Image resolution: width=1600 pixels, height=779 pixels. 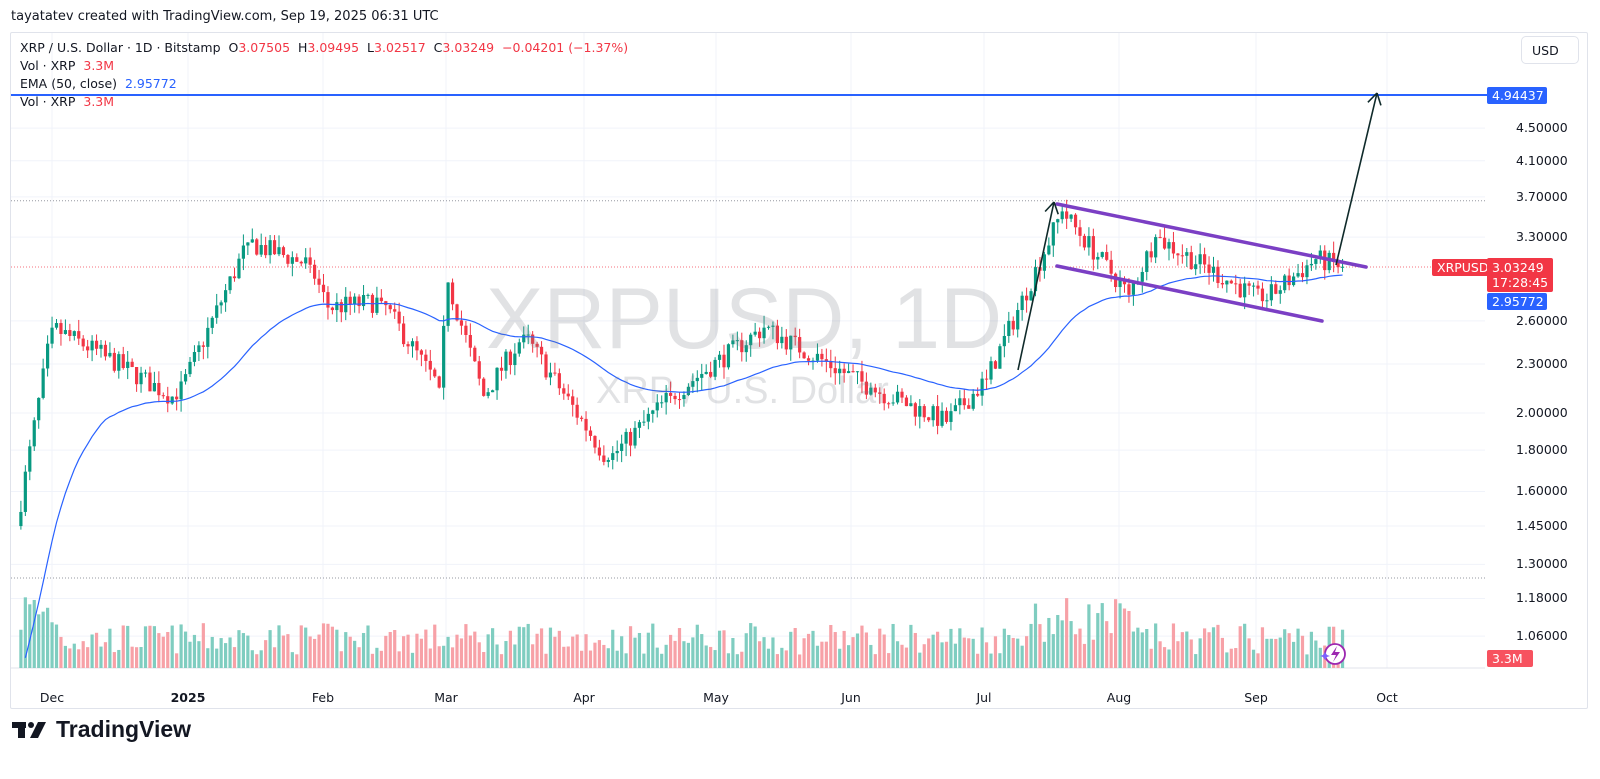 What do you see at coordinates (1550, 50) in the screenshot?
I see `currency-button: USD` at bounding box center [1550, 50].